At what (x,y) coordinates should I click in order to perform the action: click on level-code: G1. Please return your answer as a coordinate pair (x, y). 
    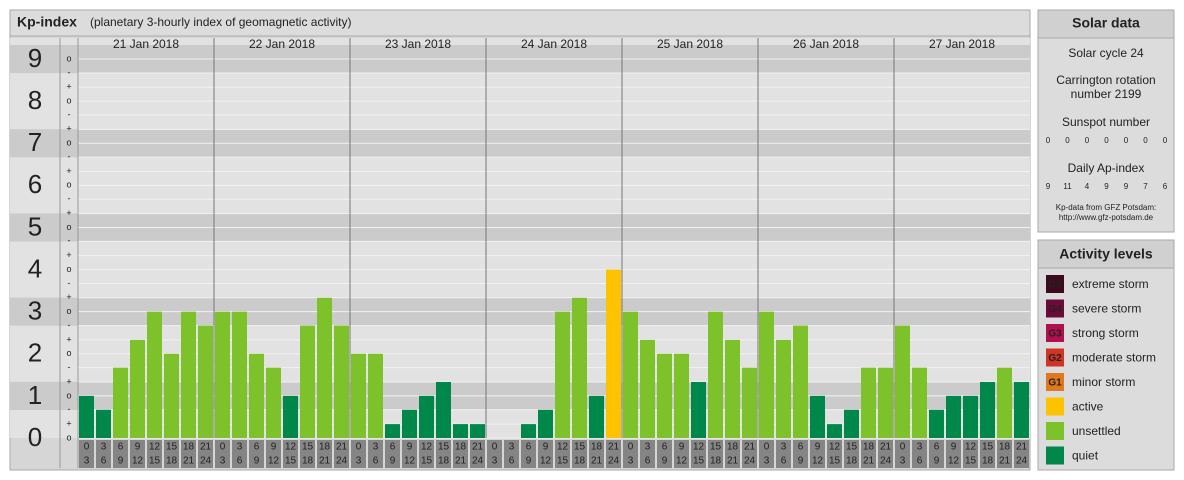
    Looking at the image, I should click on (1055, 383).